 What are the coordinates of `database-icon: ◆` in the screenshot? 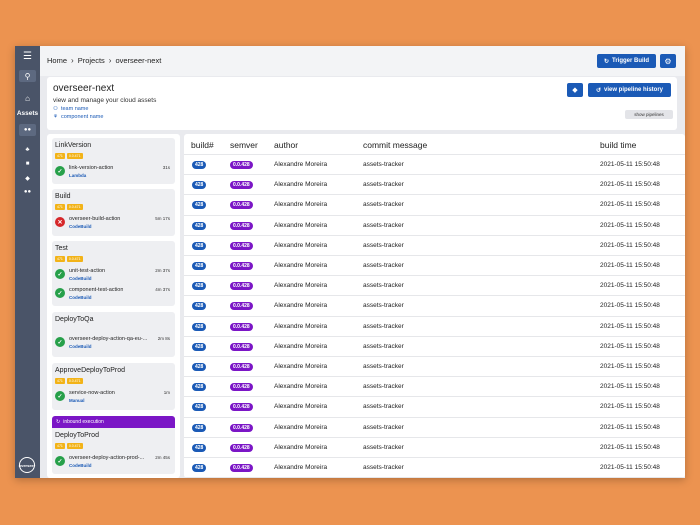 It's located at (27, 178).